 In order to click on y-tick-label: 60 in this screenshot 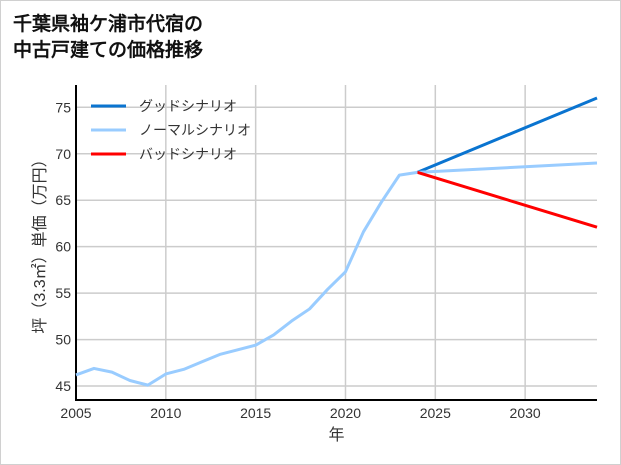, I will do `click(63, 247)`.